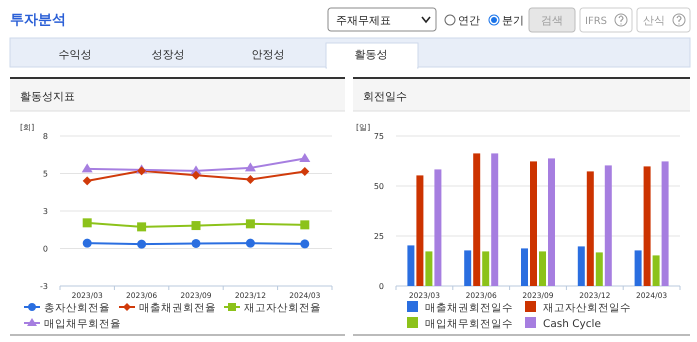  Describe the element at coordinates (268, 54) in the screenshot. I see `text: 안정성` at that location.